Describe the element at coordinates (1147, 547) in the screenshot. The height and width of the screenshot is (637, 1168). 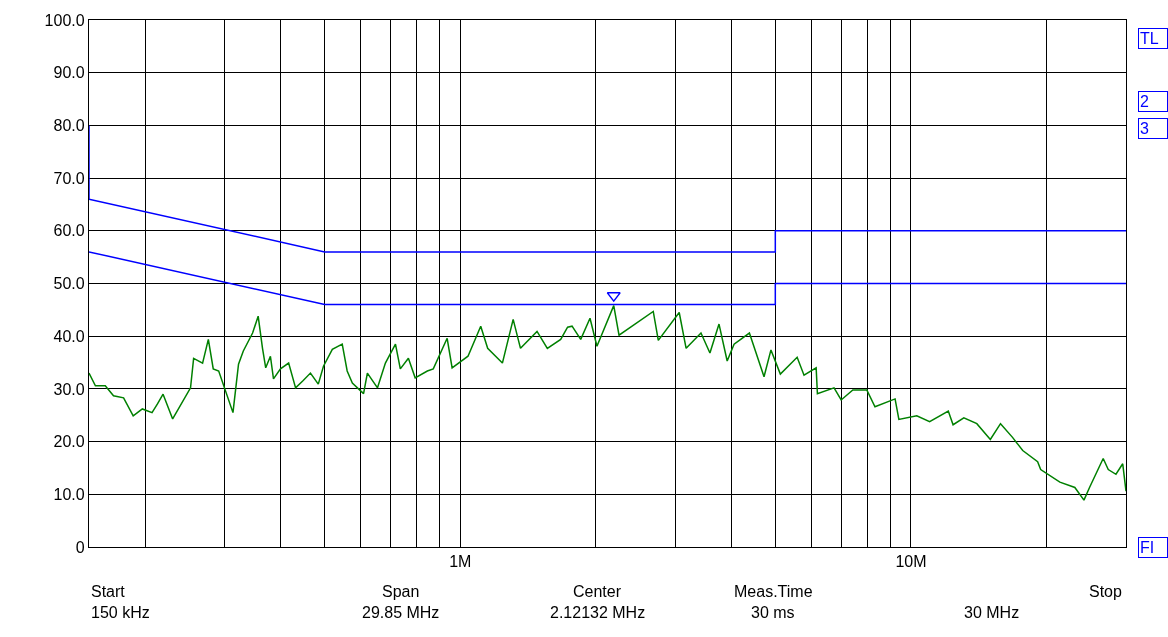
I see `text: FI` at that location.